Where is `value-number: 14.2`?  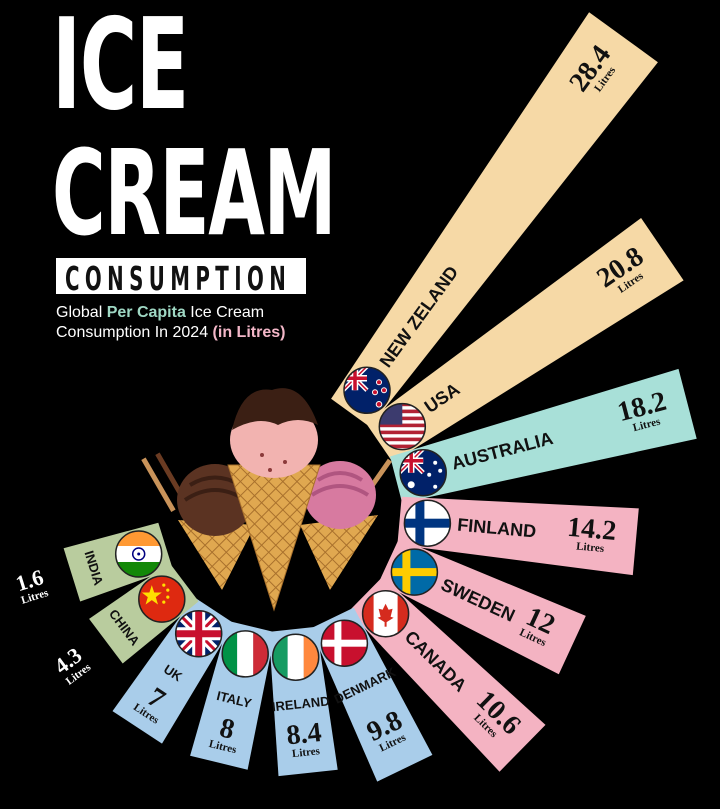
value-number: 14.2 is located at coordinates (592, 529).